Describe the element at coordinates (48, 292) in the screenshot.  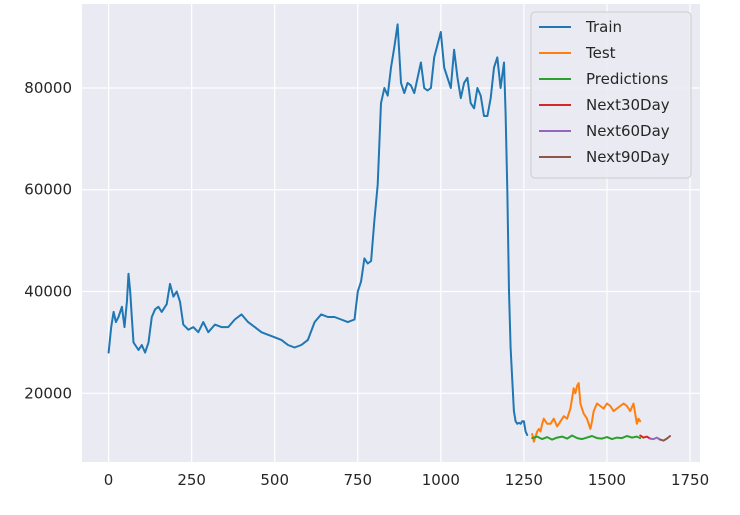
I see `y-tick-label: 40000` at that location.